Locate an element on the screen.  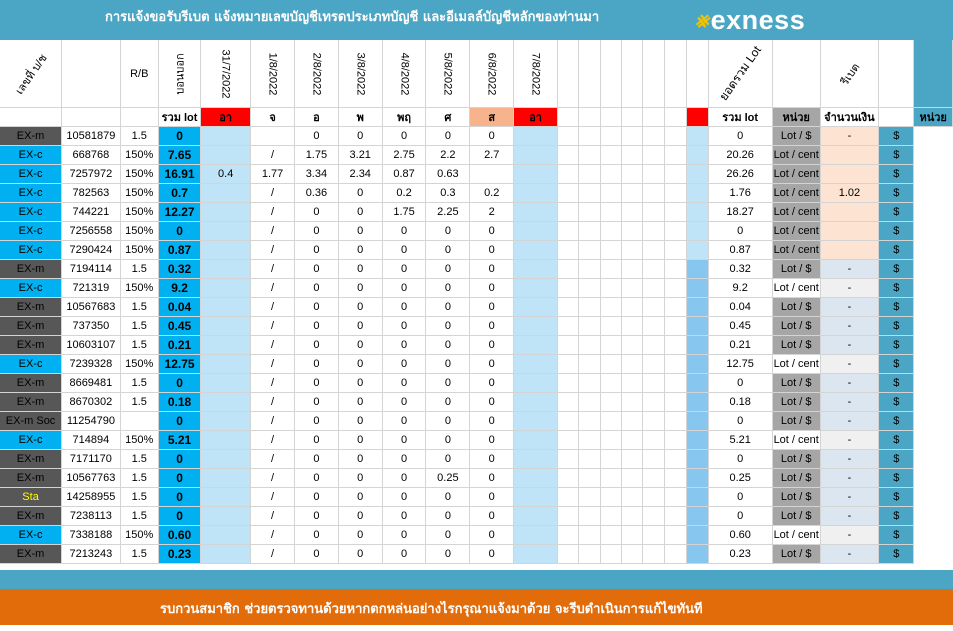
day-mon: จ is located at coordinates (272, 117).